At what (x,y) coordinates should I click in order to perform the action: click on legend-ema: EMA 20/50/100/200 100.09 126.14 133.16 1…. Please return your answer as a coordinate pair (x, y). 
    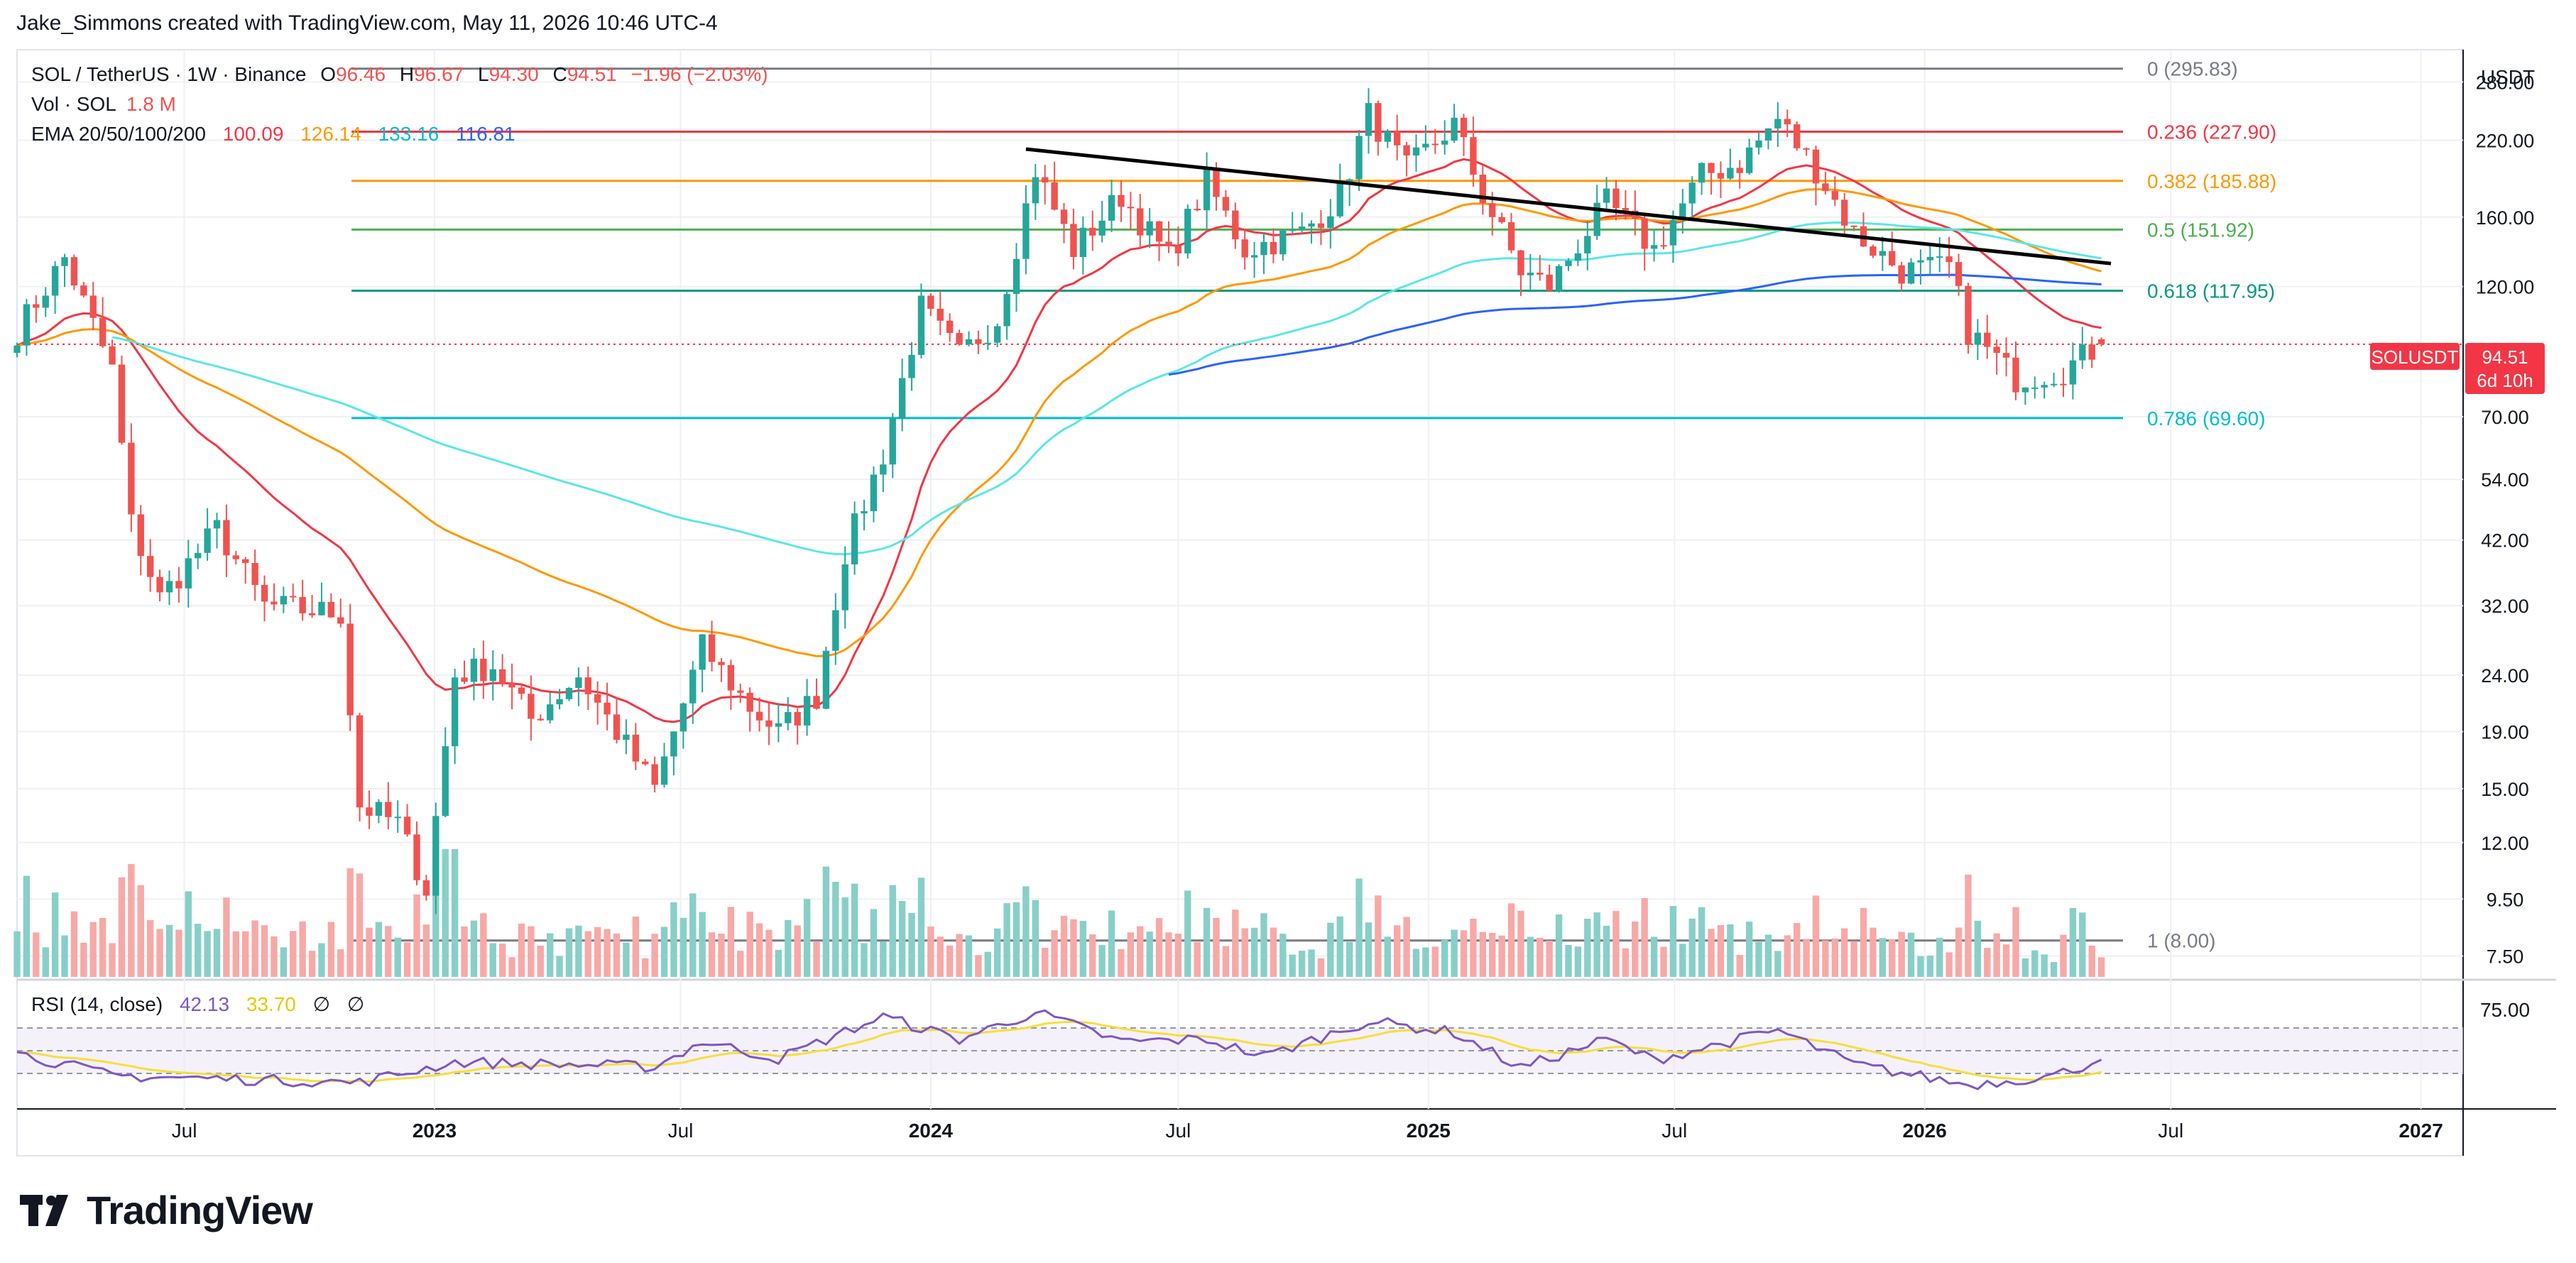
    Looking at the image, I should click on (273, 134).